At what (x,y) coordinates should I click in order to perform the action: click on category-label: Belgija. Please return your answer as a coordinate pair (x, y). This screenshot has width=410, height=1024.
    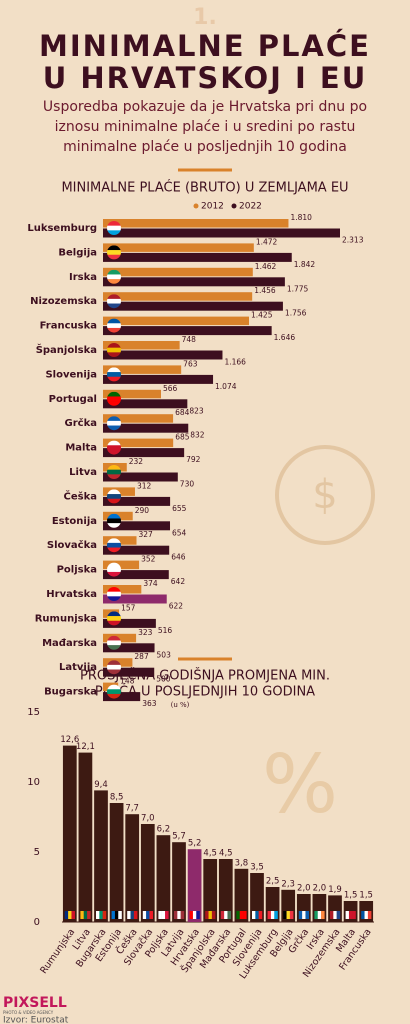
    Looking at the image, I should click on (77, 252).